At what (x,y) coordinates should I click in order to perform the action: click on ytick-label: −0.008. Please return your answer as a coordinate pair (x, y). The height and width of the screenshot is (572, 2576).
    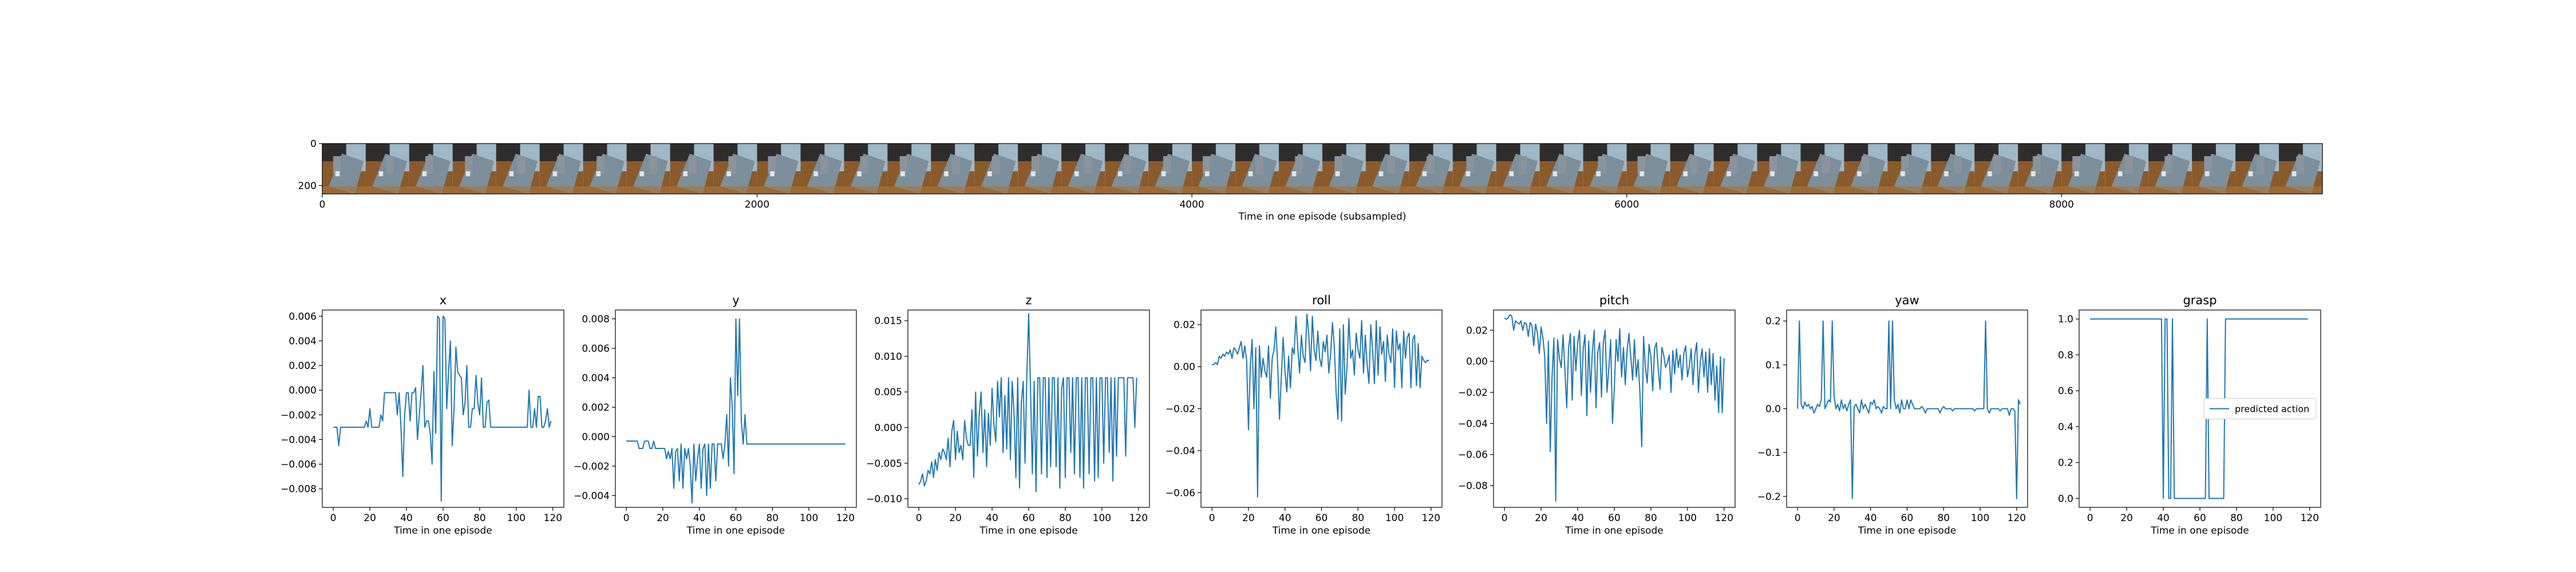
    Looking at the image, I should click on (298, 489).